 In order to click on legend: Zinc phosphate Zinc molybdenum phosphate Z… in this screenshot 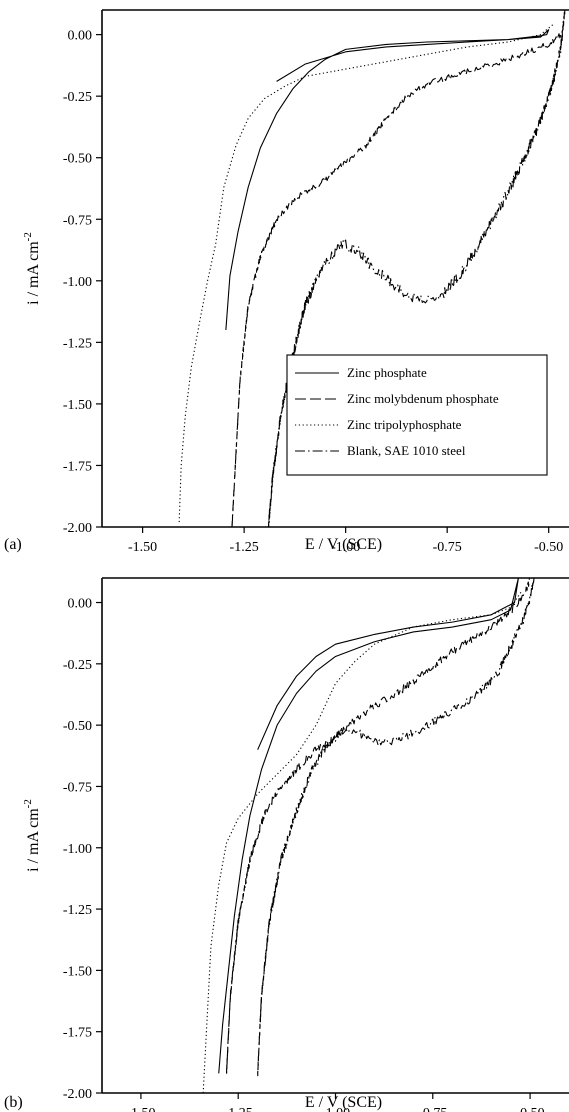, I will do `click(417, 415)`.